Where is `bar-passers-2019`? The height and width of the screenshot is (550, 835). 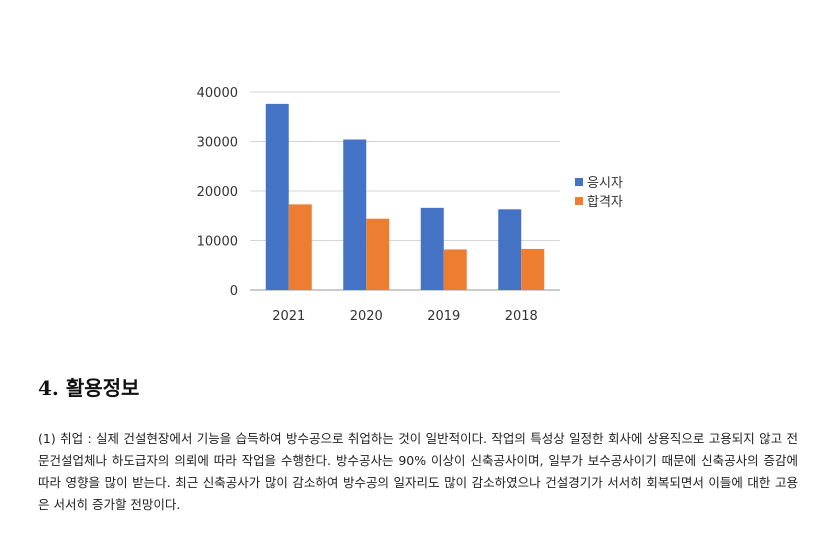
bar-passers-2019 is located at coordinates (455, 269).